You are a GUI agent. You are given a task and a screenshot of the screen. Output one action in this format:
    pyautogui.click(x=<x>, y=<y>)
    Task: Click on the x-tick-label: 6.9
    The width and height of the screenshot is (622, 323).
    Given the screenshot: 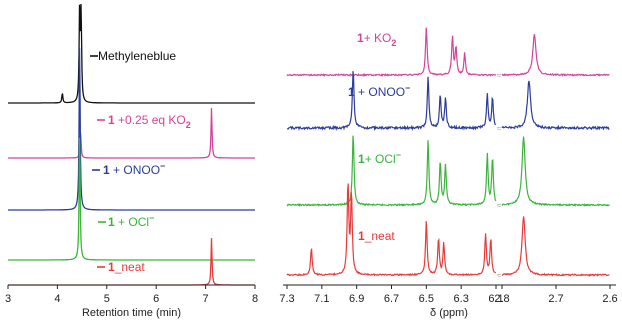 What is the action you would take?
    pyautogui.click(x=356, y=299)
    